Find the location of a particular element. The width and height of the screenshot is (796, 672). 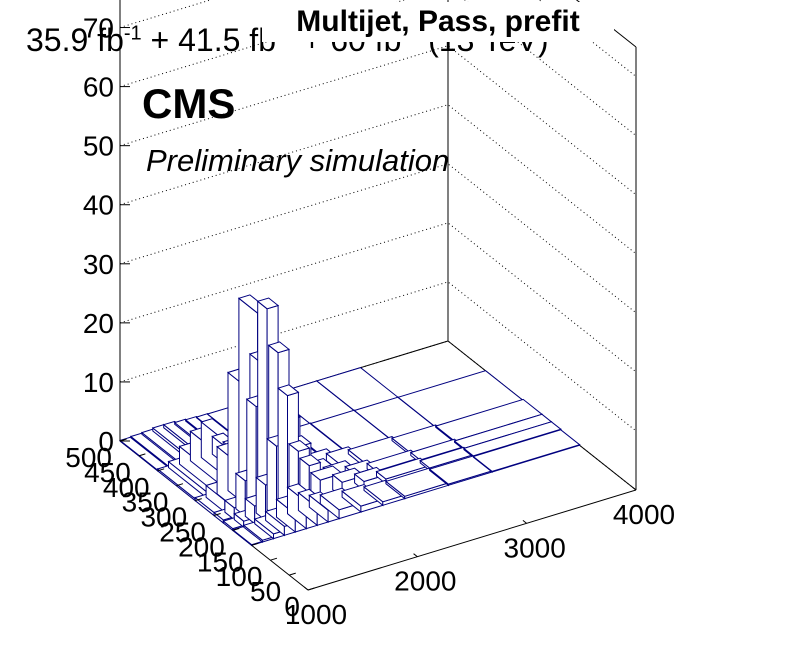

y-tick-label-0: 0 is located at coordinates (292, 606).